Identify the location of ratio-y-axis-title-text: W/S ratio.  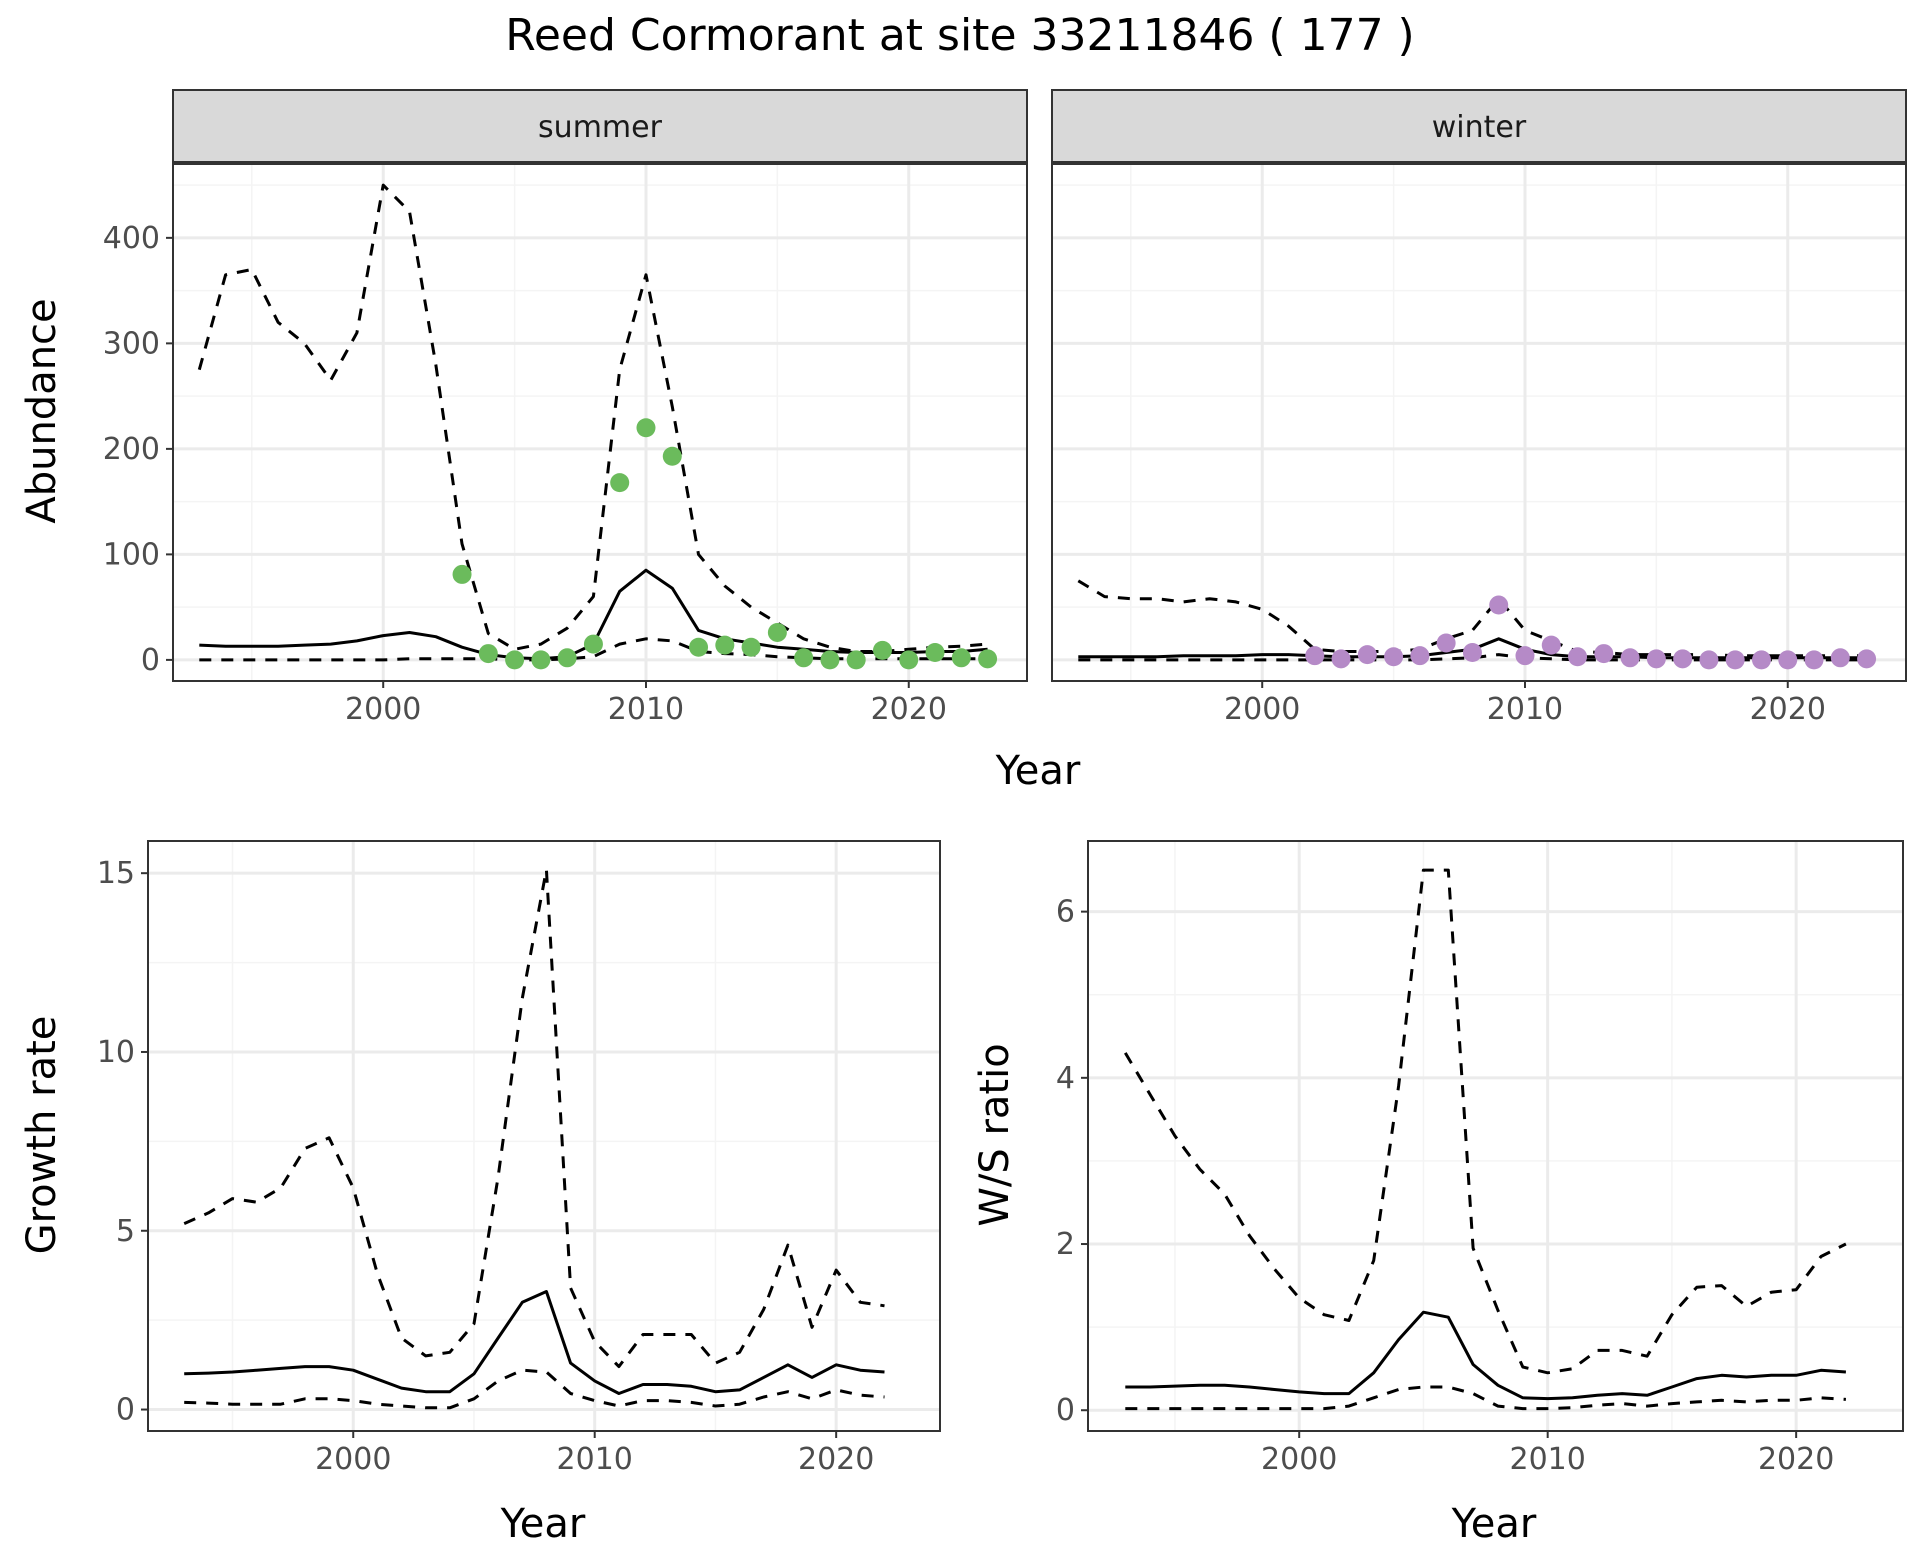
(995, 1134).